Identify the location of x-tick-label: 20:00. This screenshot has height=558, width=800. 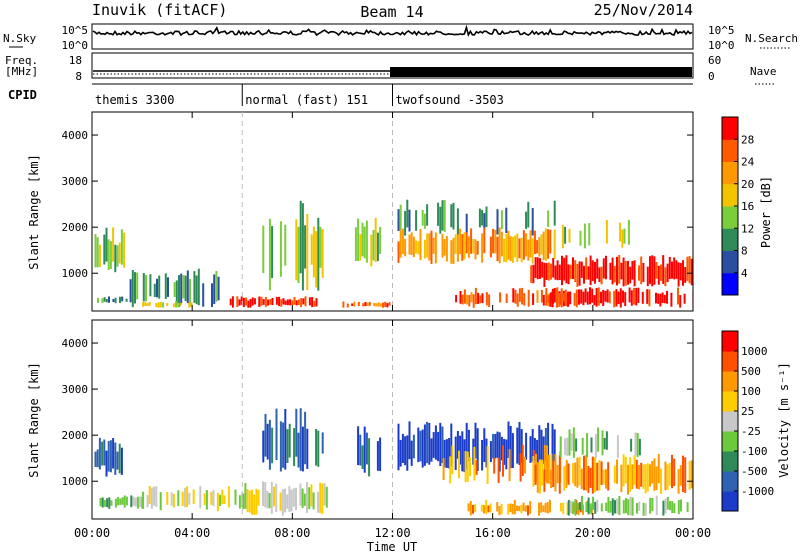
(593, 533).